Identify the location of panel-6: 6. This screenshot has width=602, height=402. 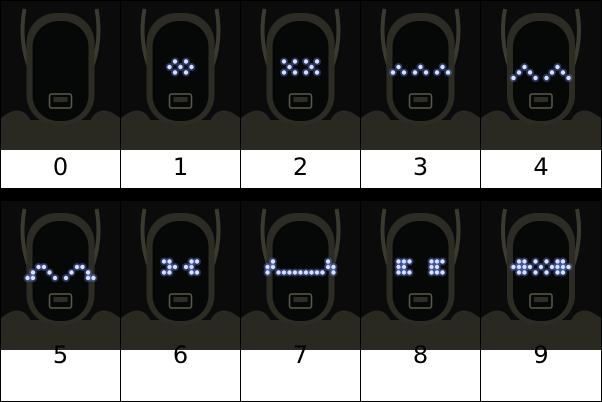
(180, 301).